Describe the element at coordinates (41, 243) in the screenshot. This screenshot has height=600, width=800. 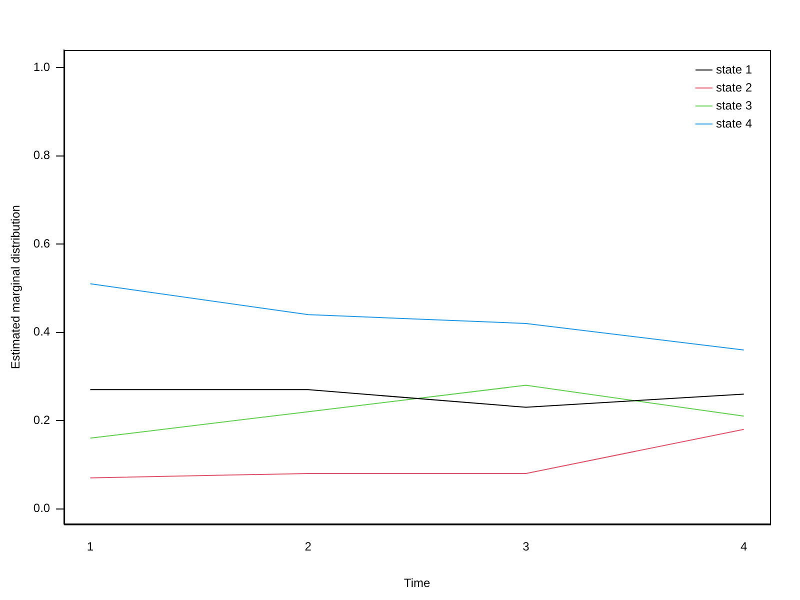
I see `y-tick-label: 0.6` at that location.